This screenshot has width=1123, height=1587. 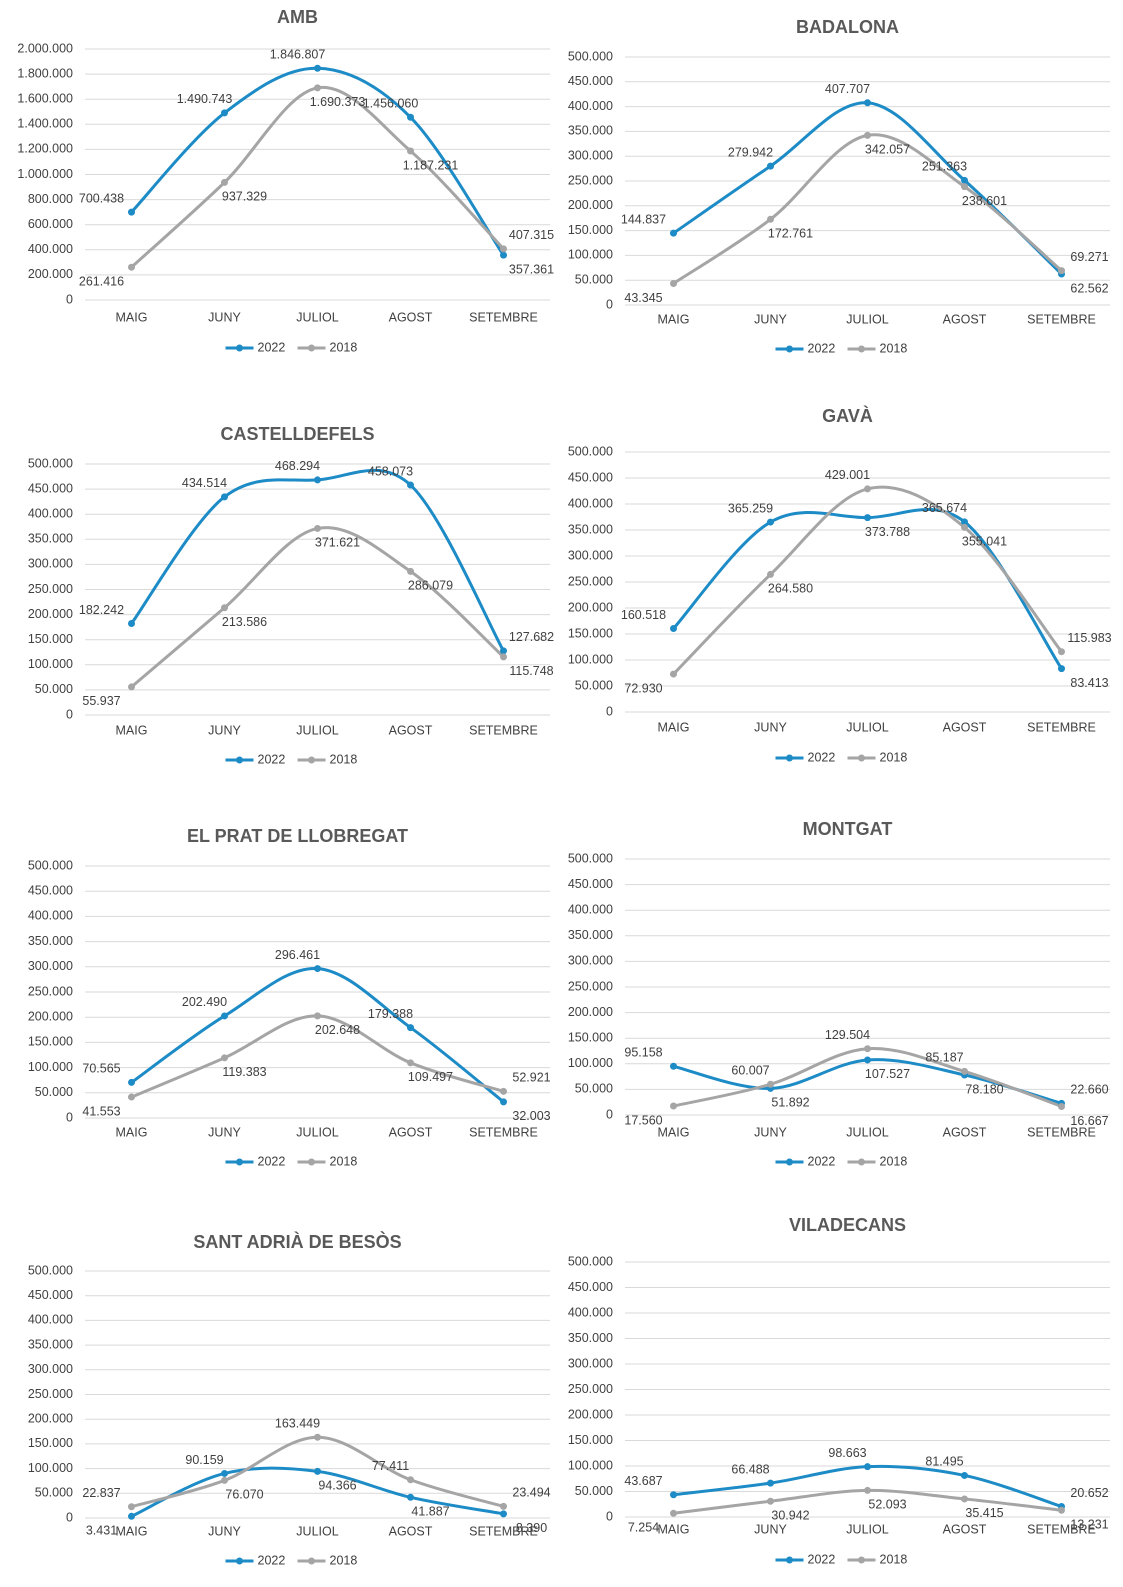 What do you see at coordinates (750, 152) in the screenshot?
I see `data-label: 279.942` at bounding box center [750, 152].